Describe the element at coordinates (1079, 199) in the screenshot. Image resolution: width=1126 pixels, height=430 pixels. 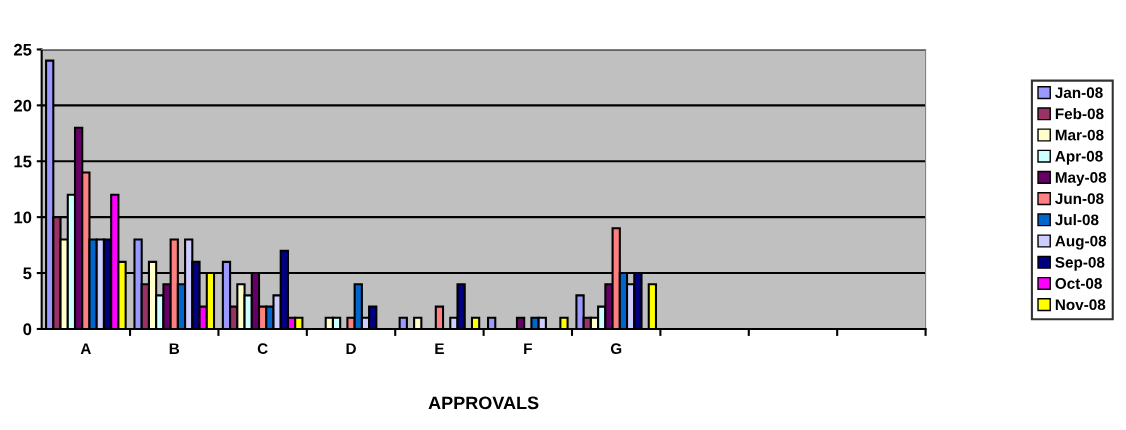
I see `legend-label: Jun-08` at that location.